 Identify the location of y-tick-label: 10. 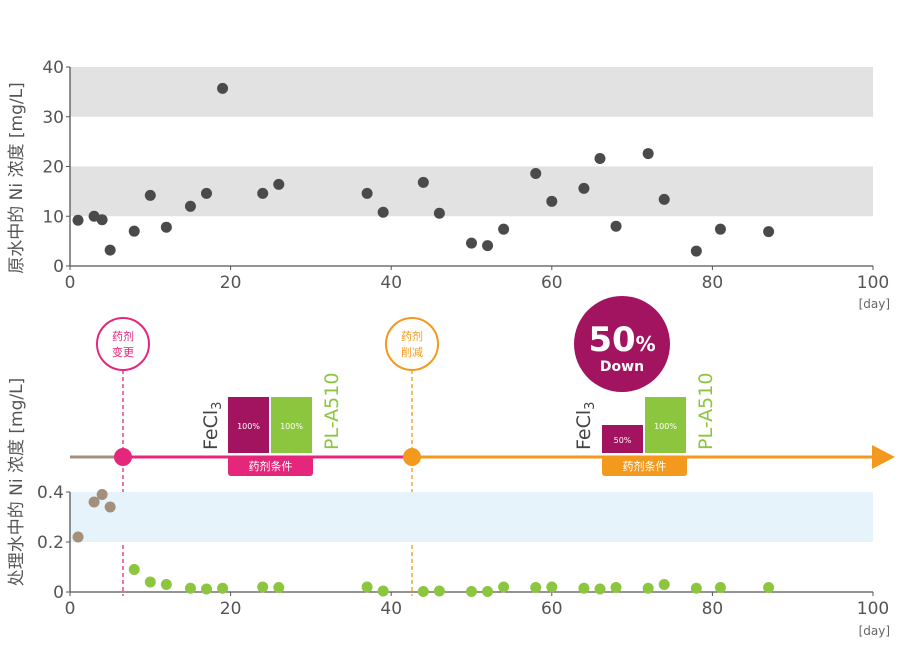
(53, 217).